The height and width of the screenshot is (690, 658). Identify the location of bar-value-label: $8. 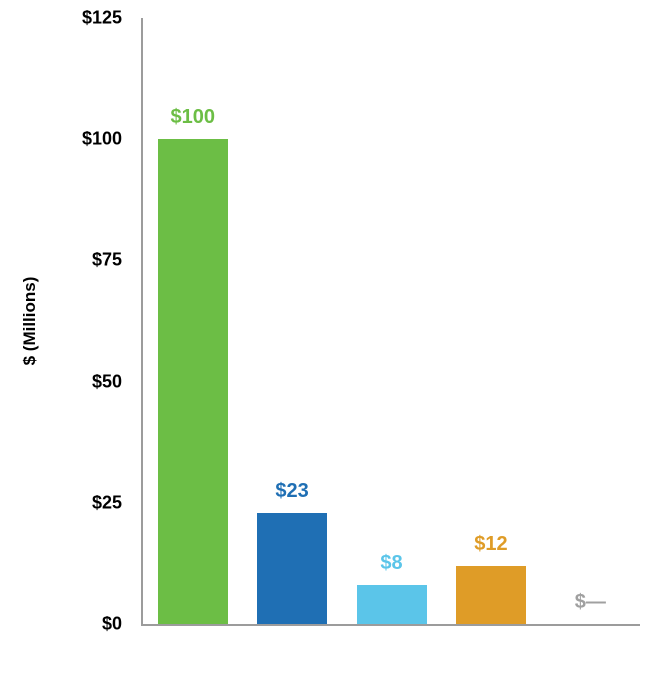
(391, 563).